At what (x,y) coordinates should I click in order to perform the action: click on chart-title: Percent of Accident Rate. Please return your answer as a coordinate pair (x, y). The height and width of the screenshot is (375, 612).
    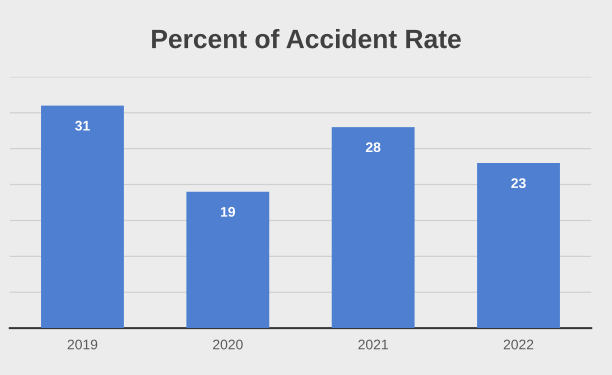
    Looking at the image, I should click on (306, 38).